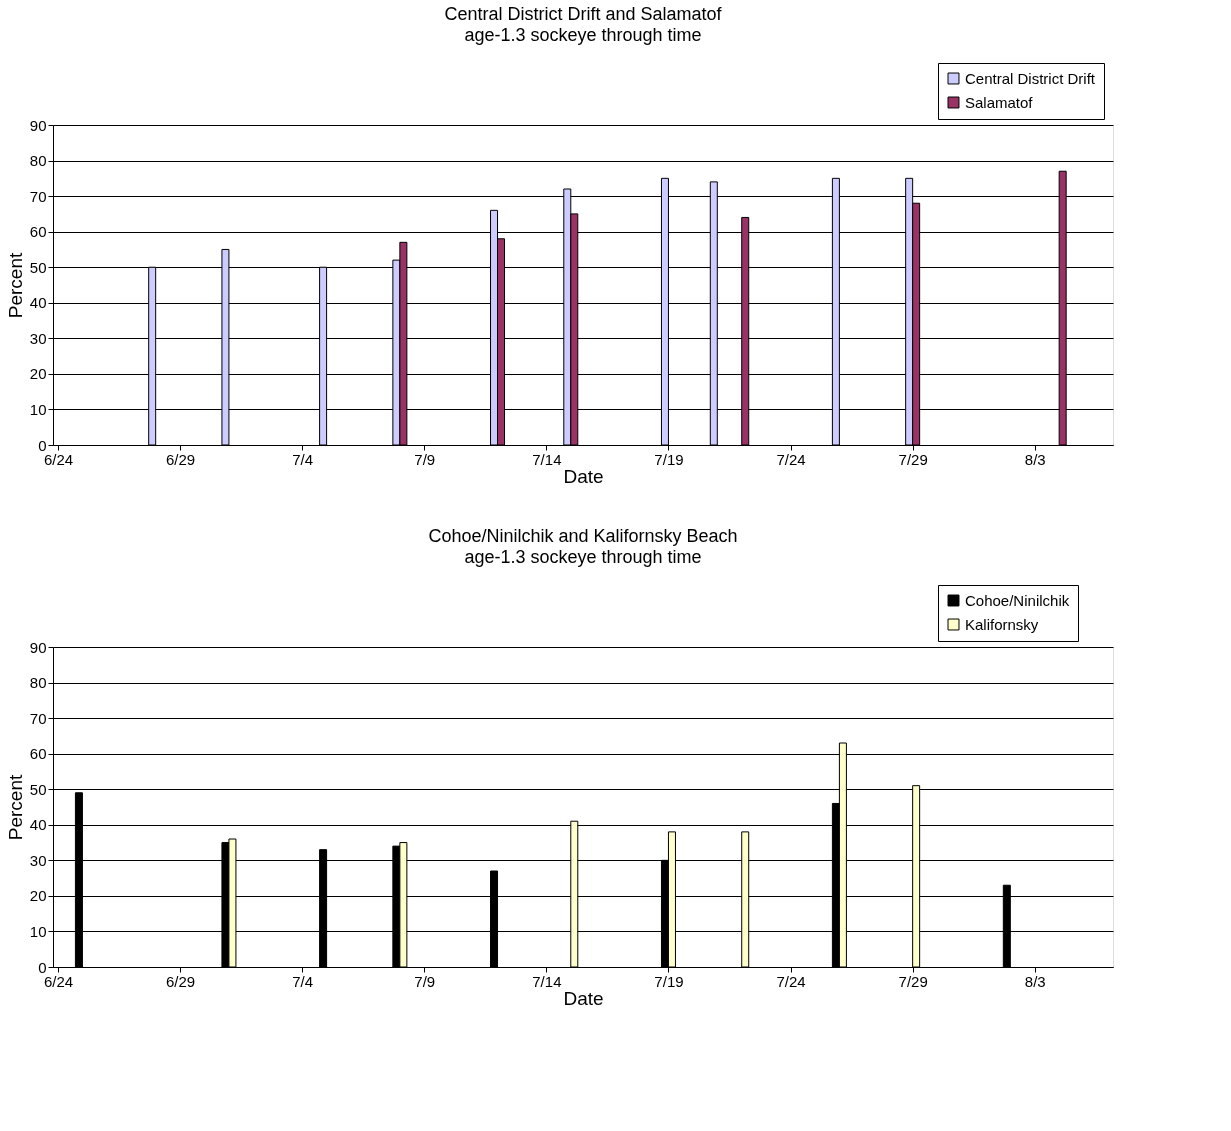 The width and height of the screenshot is (1231, 1131). I want to click on legend-label: Cohoe/Ninilchik, so click(1017, 600).